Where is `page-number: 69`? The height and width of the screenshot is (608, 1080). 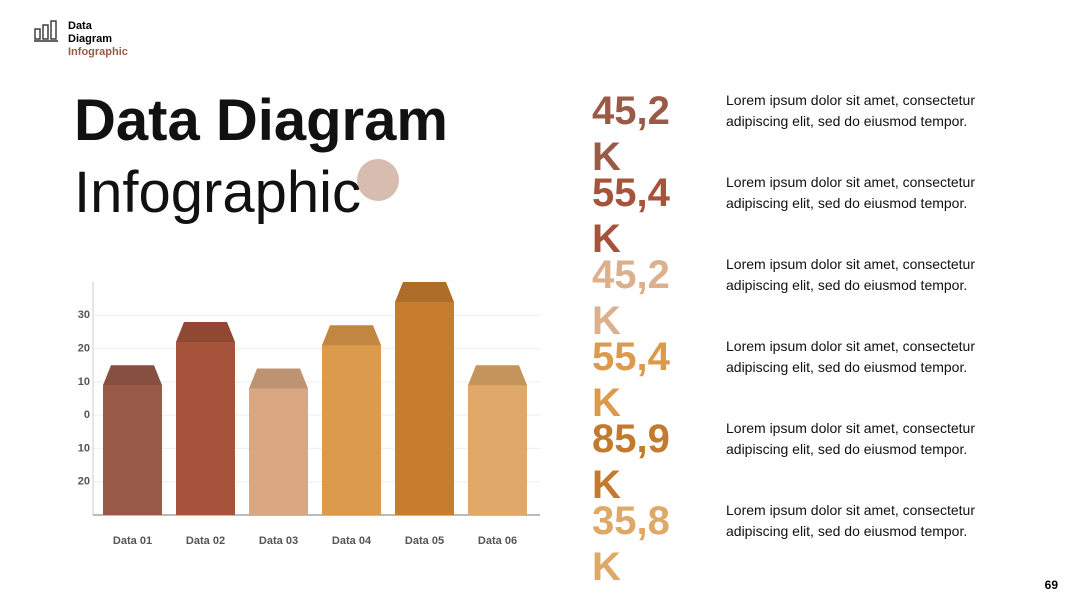
page-number: 69 is located at coordinates (1051, 585).